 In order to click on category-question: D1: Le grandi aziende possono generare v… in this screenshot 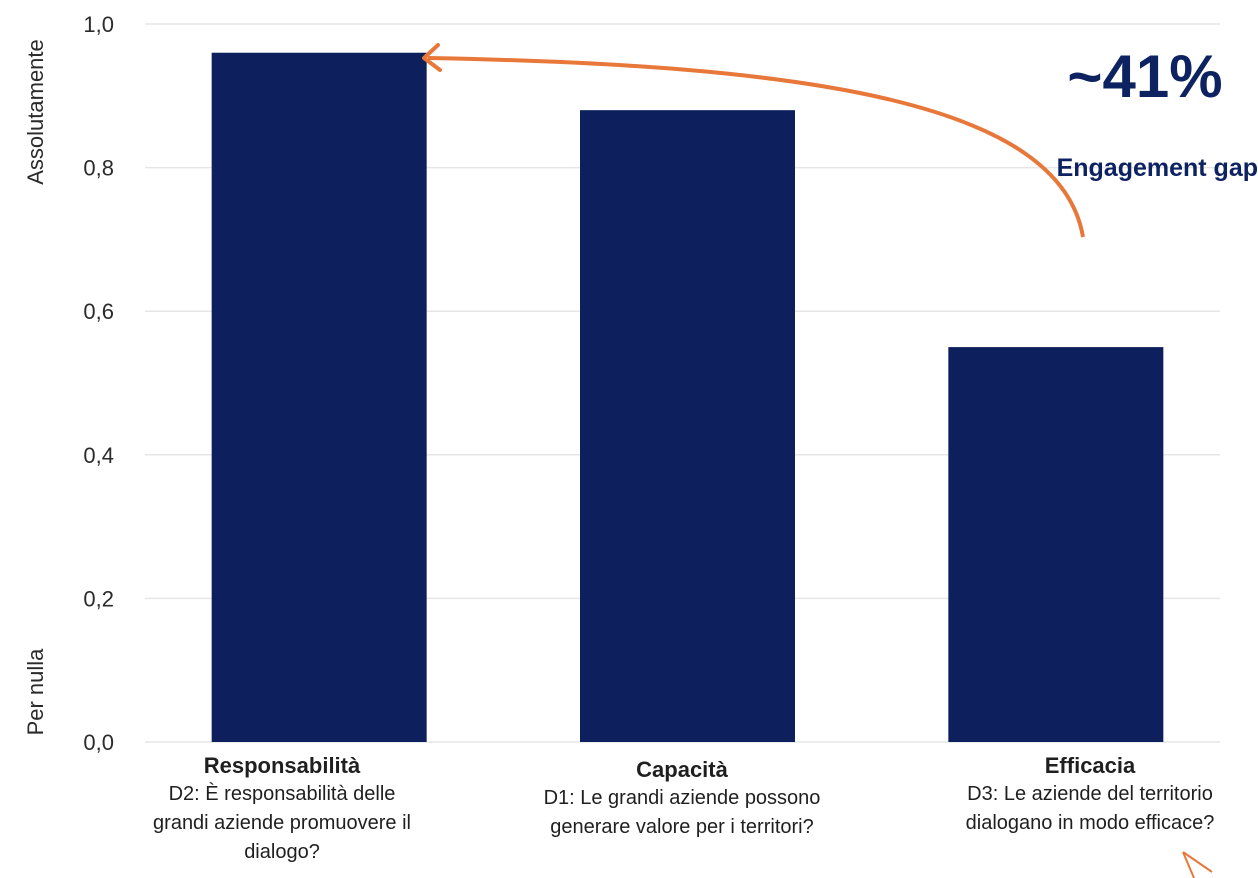, I will do `click(682, 812)`.